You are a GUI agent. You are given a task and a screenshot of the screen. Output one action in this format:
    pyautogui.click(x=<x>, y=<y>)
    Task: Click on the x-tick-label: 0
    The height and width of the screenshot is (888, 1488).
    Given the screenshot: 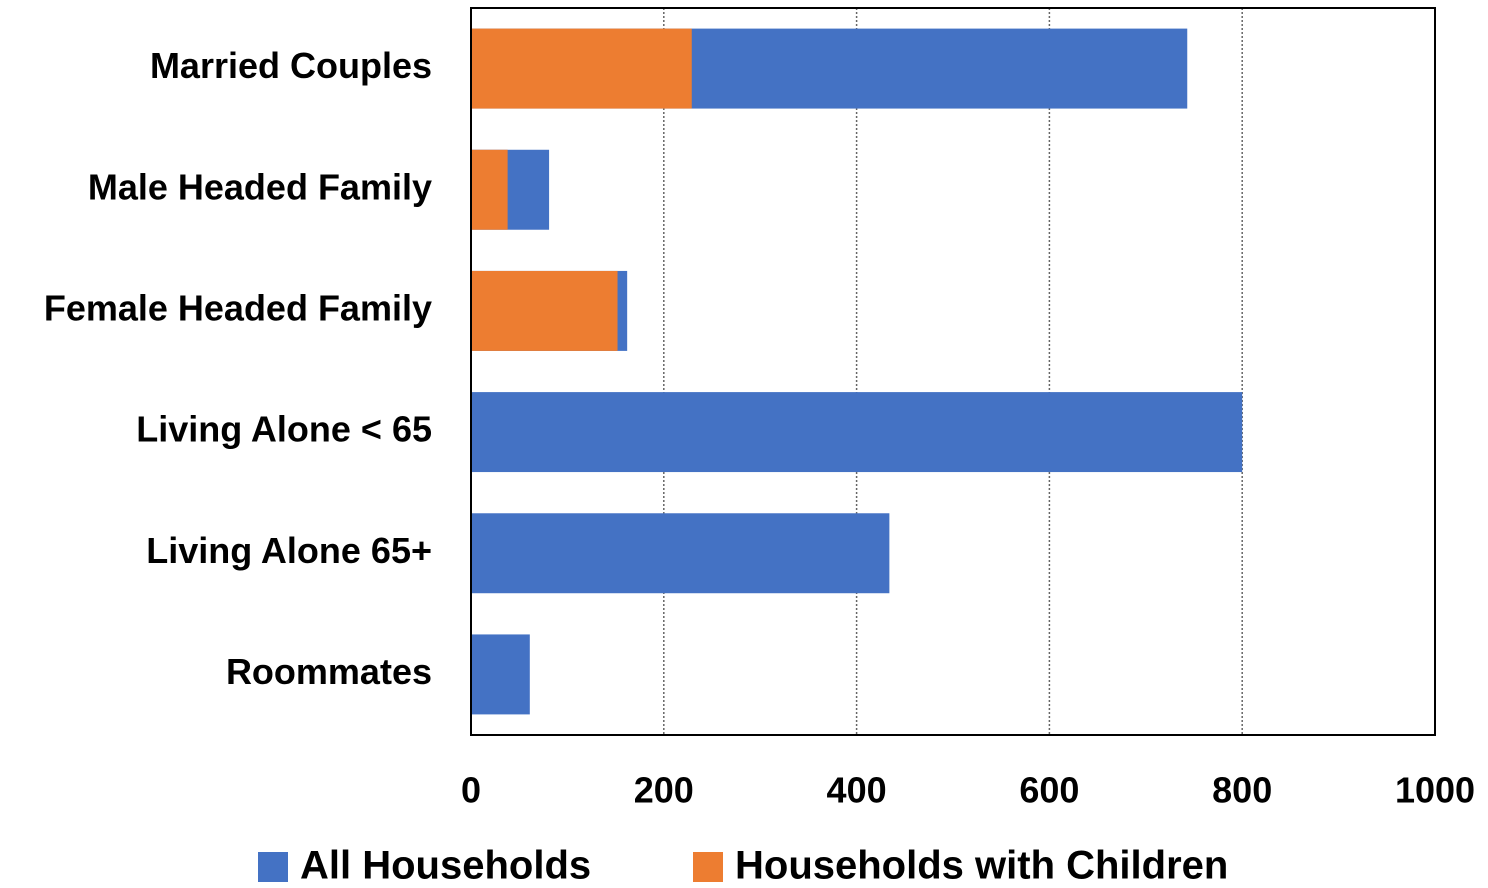 What is the action you would take?
    pyautogui.click(x=471, y=790)
    